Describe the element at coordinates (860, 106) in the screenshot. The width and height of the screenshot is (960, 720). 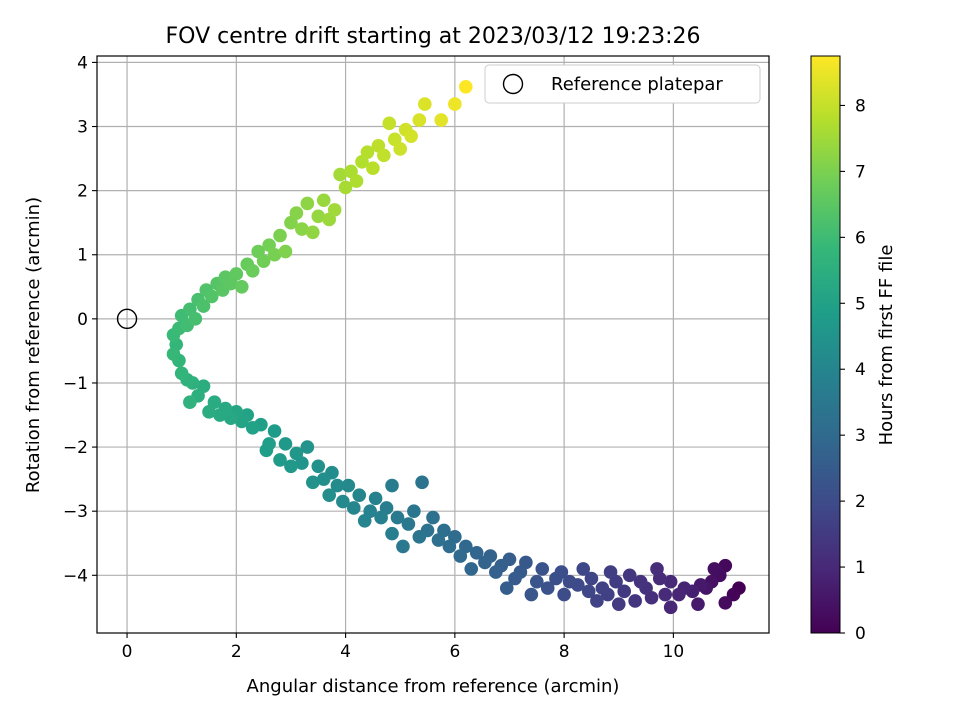
I see `colorbar-tick-label: 8` at that location.